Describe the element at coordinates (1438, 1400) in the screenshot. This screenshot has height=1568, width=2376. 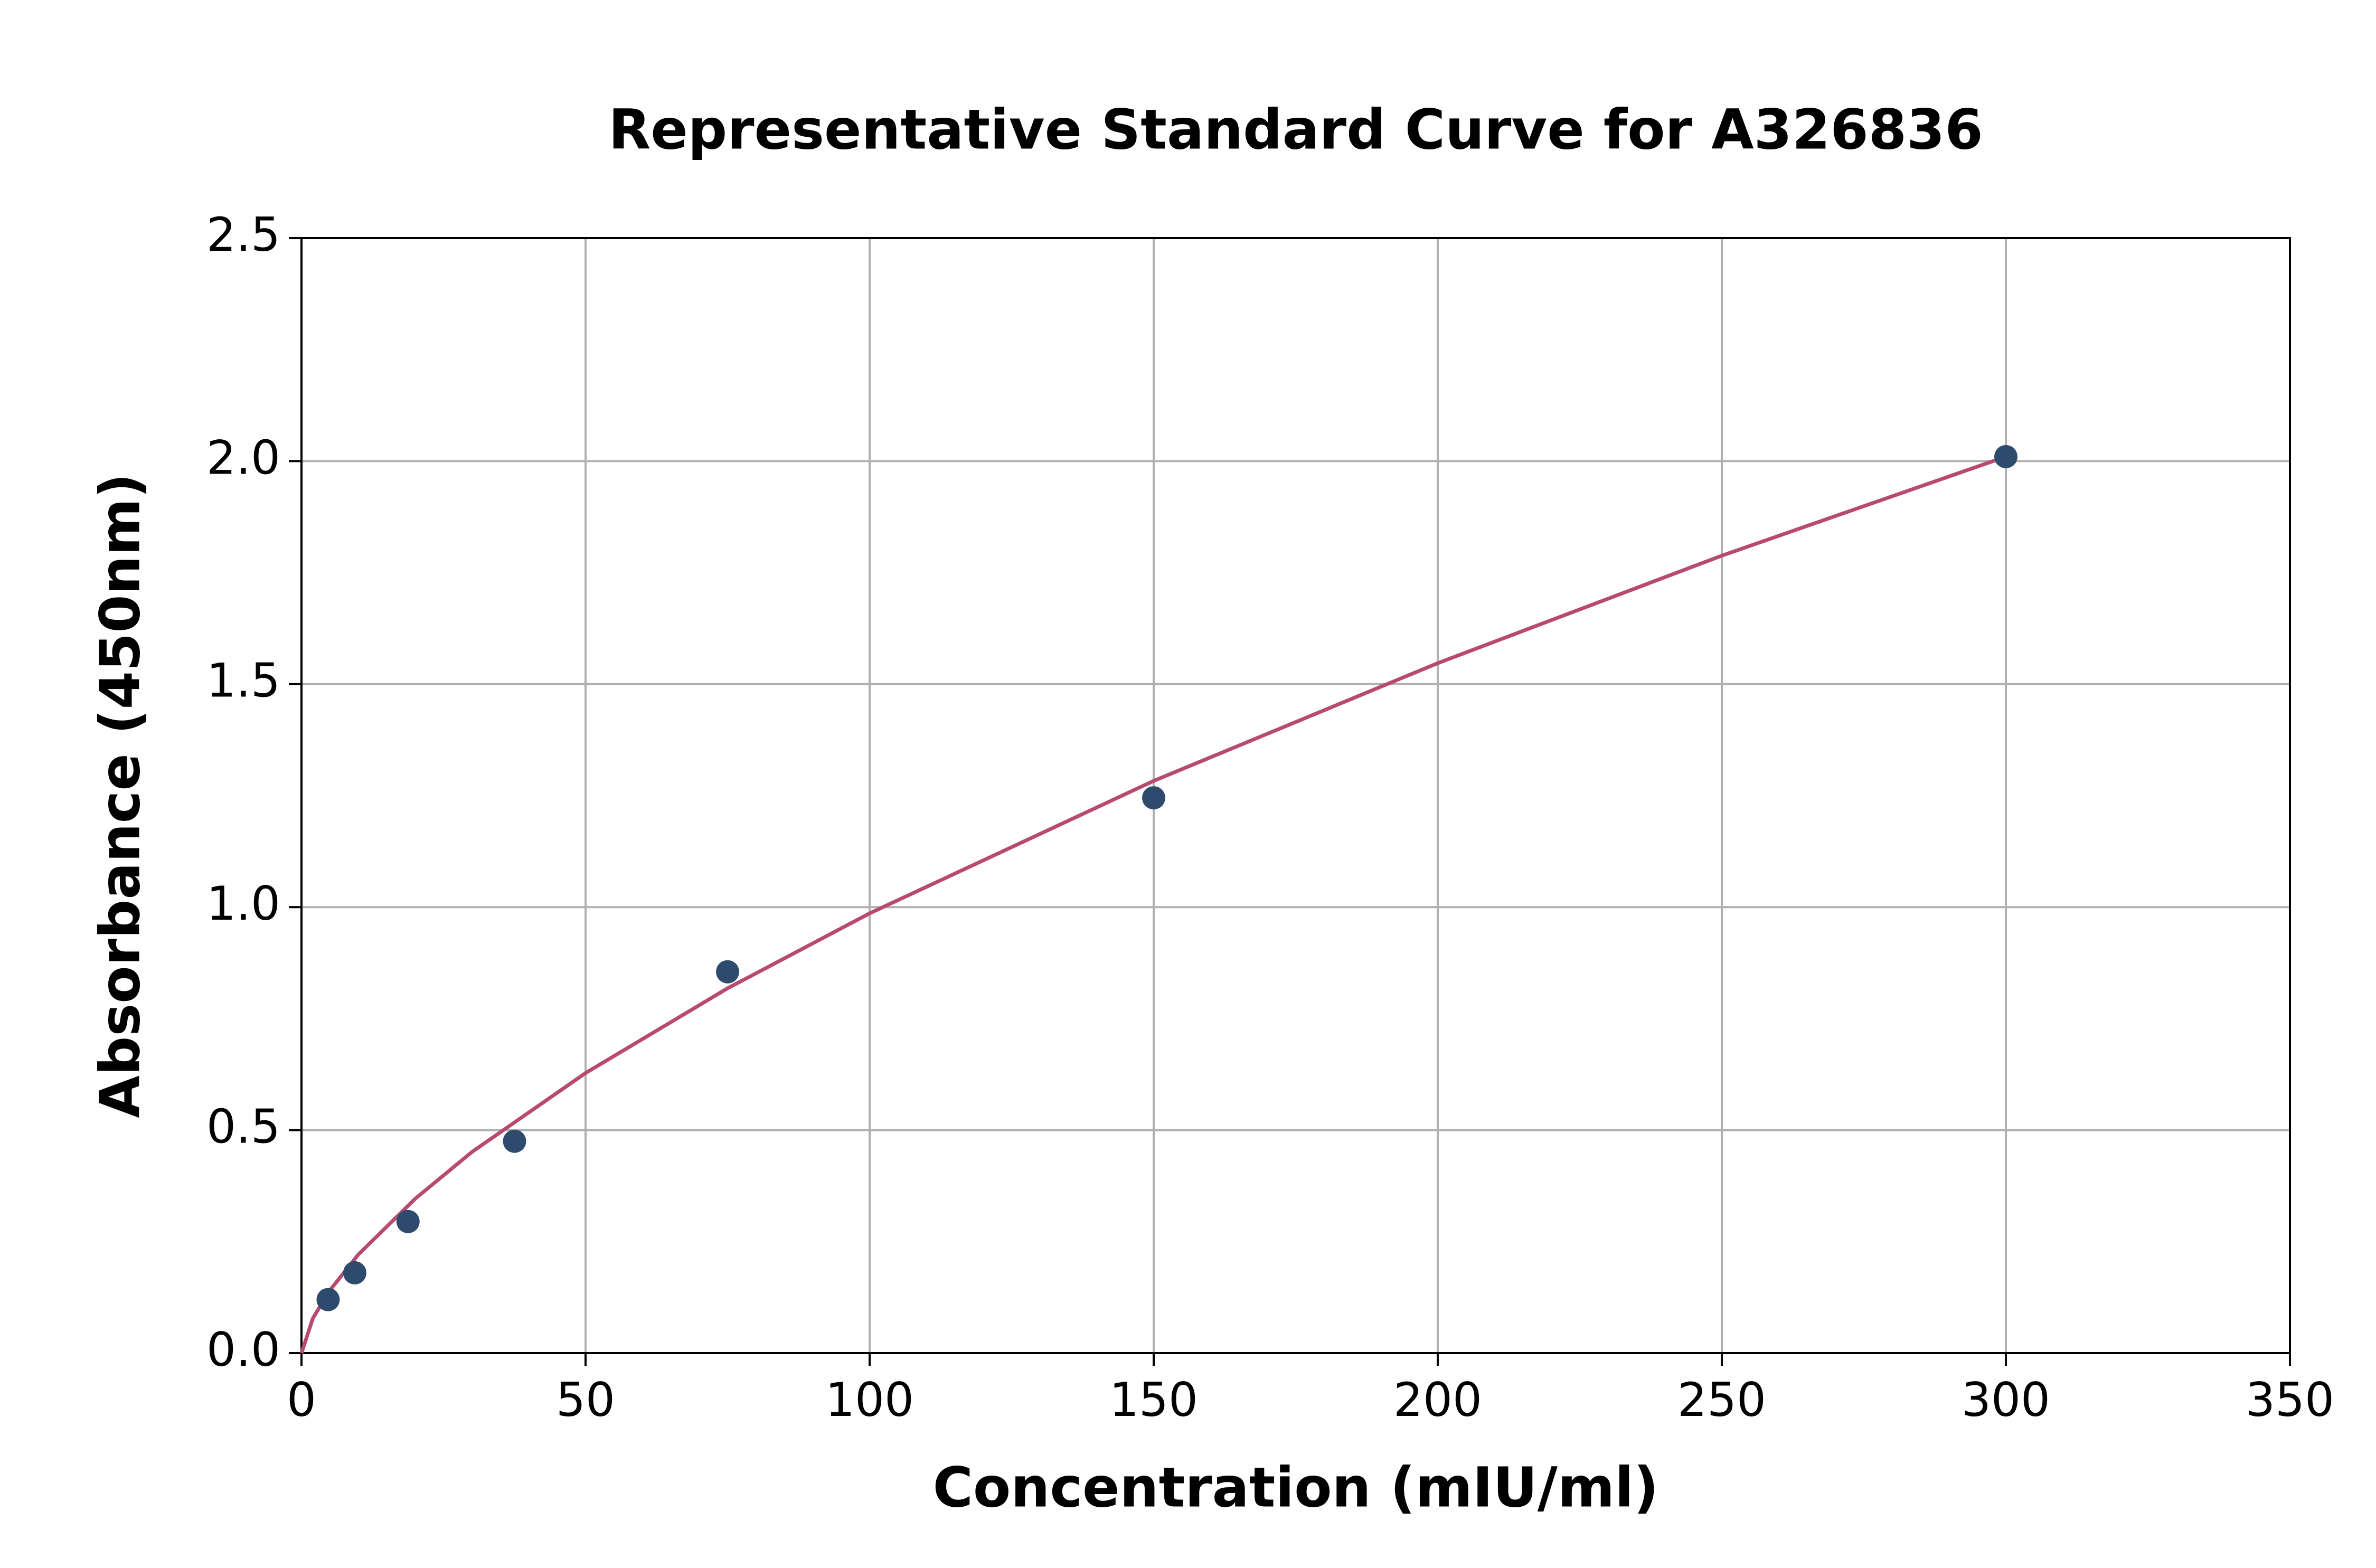
I see `x-tick-label: 200` at that location.